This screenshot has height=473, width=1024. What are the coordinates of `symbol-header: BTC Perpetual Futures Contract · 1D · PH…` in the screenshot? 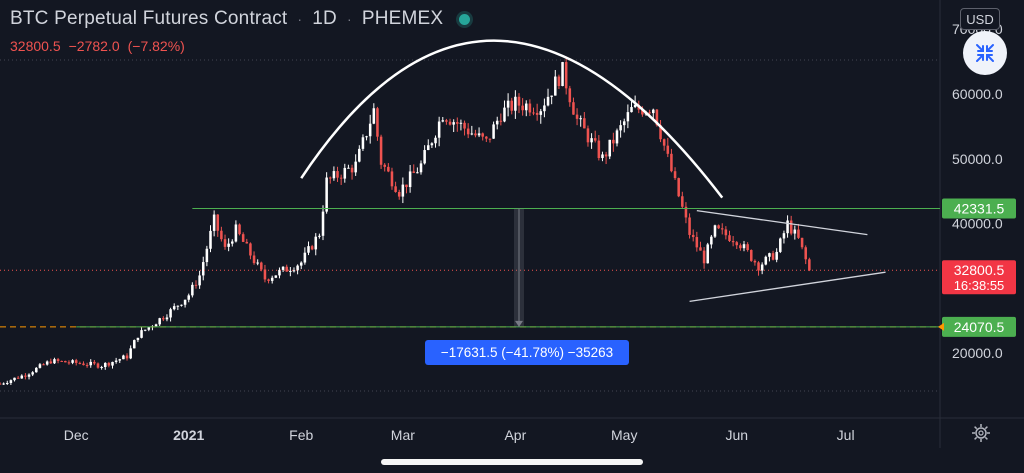 It's located at (240, 19).